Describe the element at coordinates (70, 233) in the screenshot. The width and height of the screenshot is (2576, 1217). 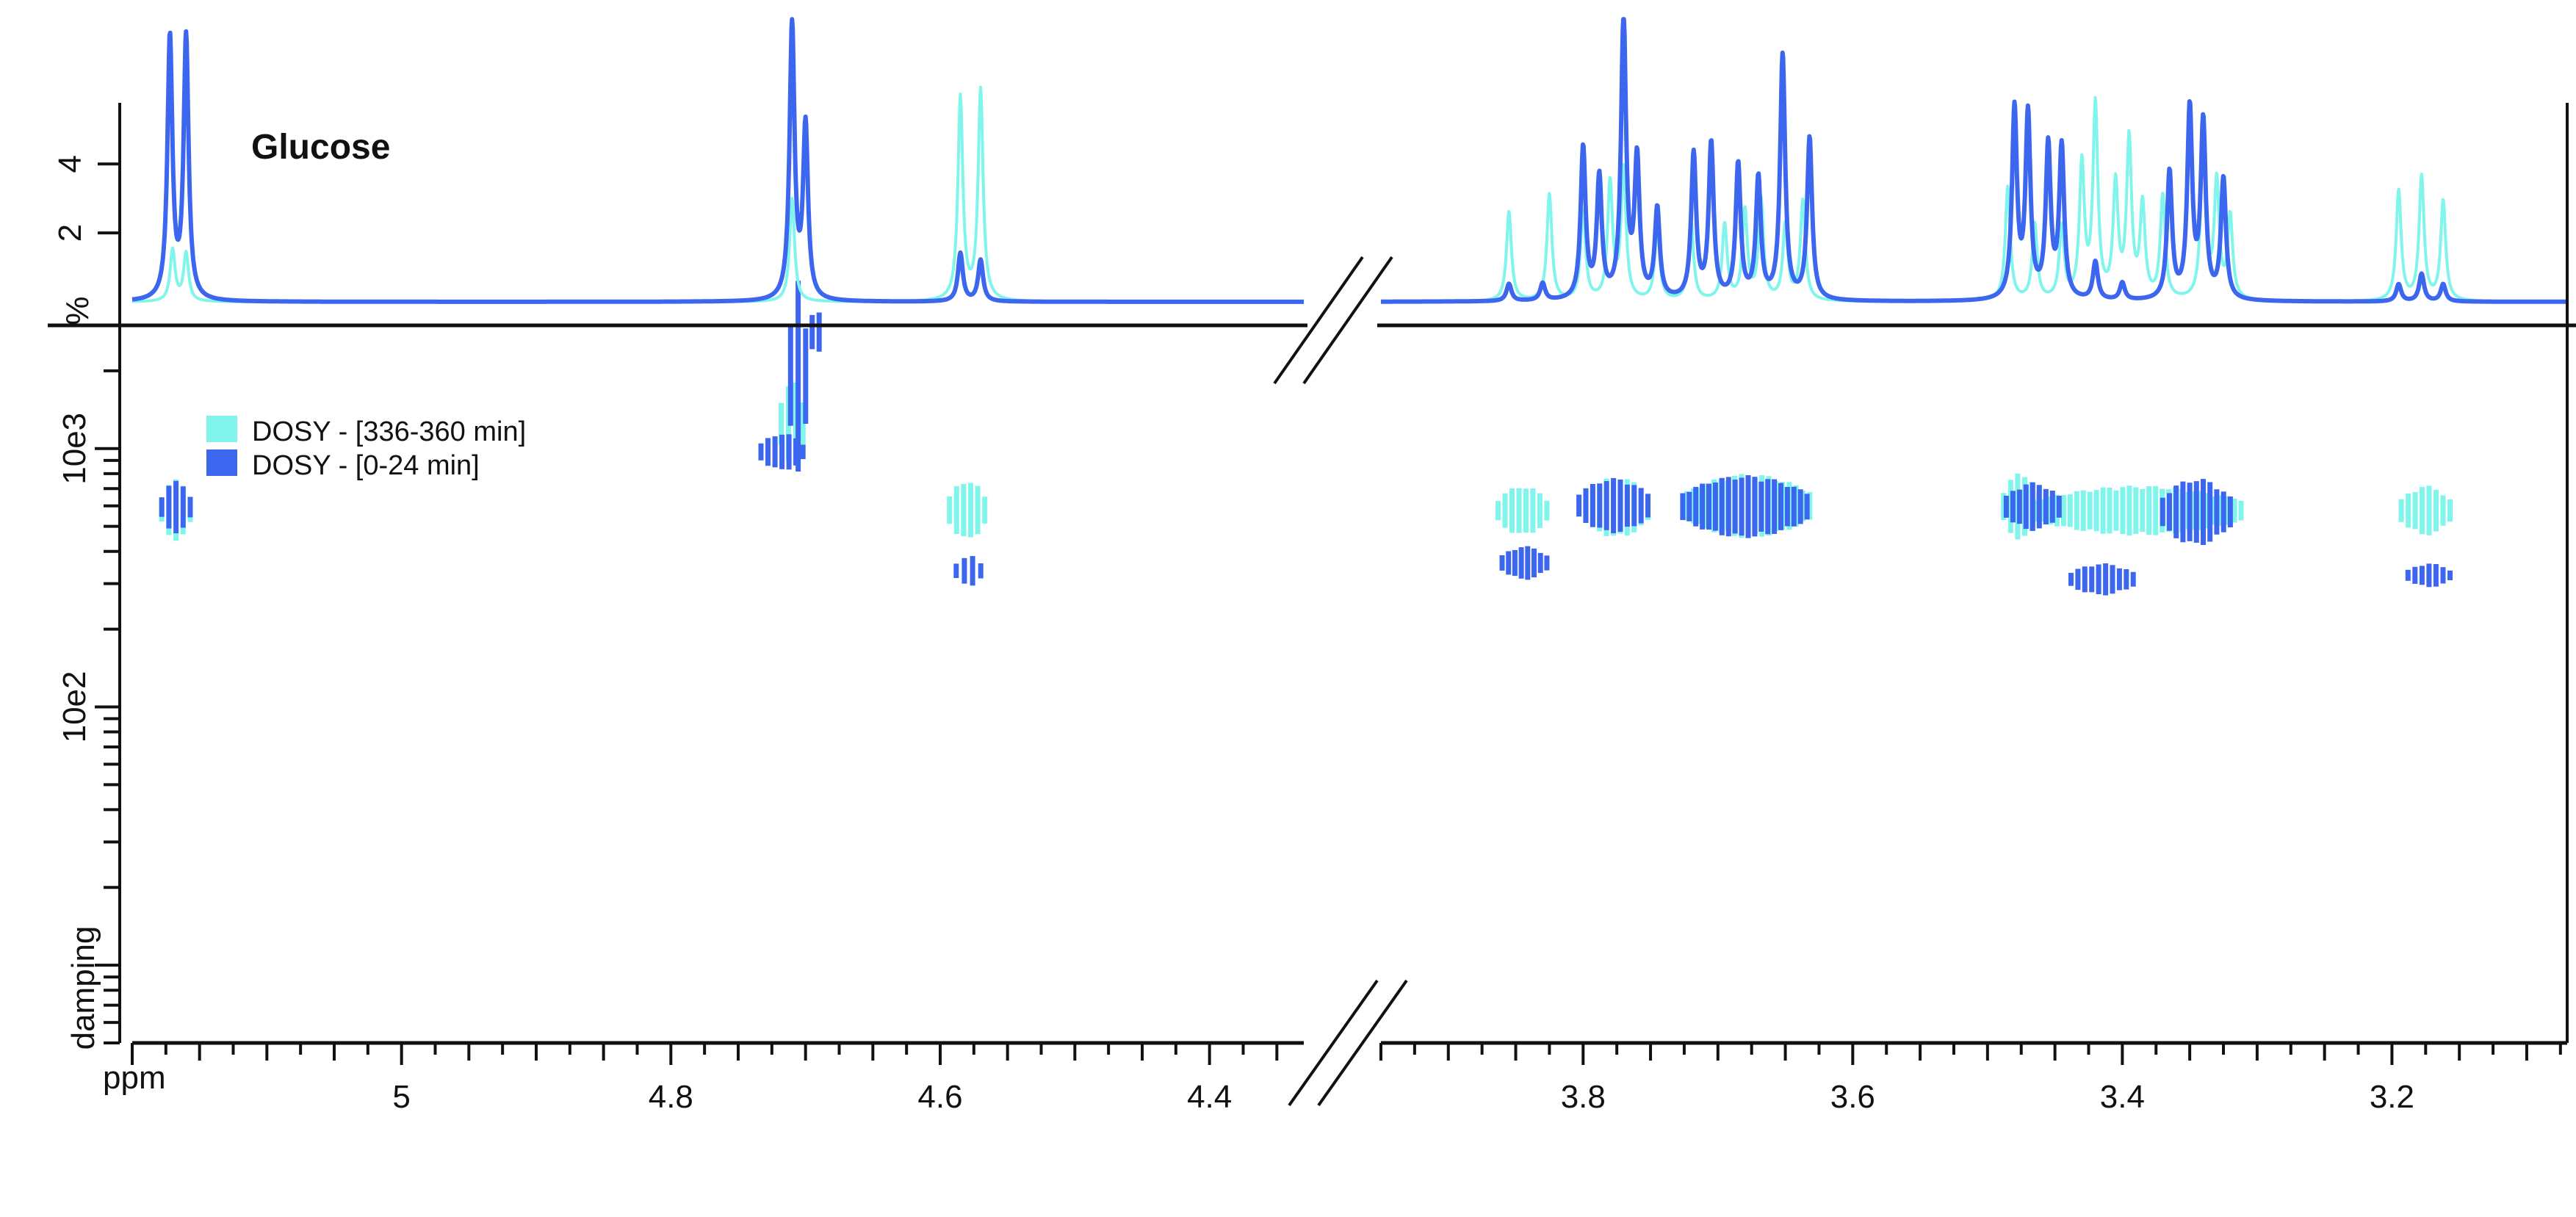
I see `spectrum-y-tick-label: 2` at that location.